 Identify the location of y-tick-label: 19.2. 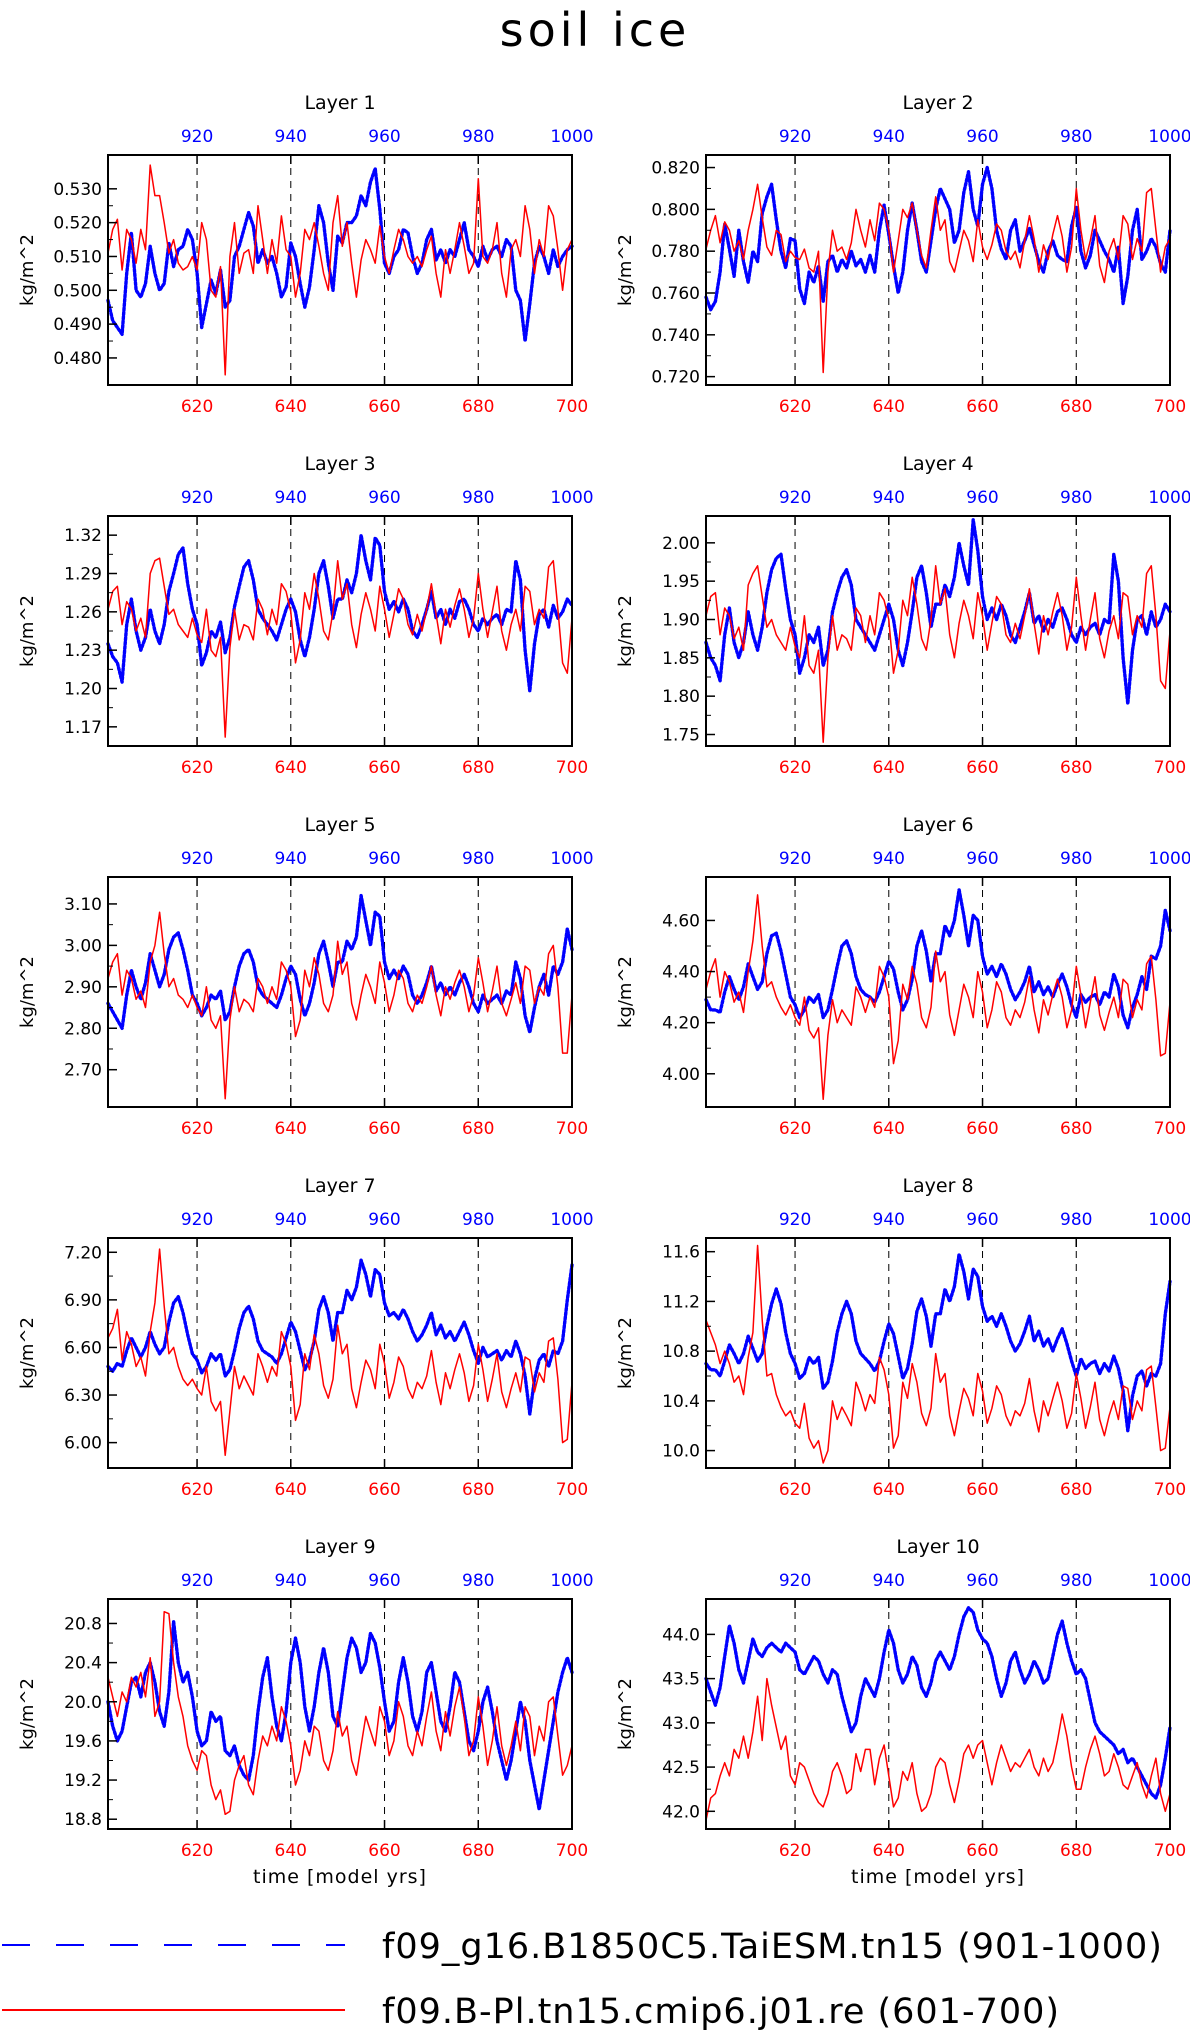
(83, 1781).